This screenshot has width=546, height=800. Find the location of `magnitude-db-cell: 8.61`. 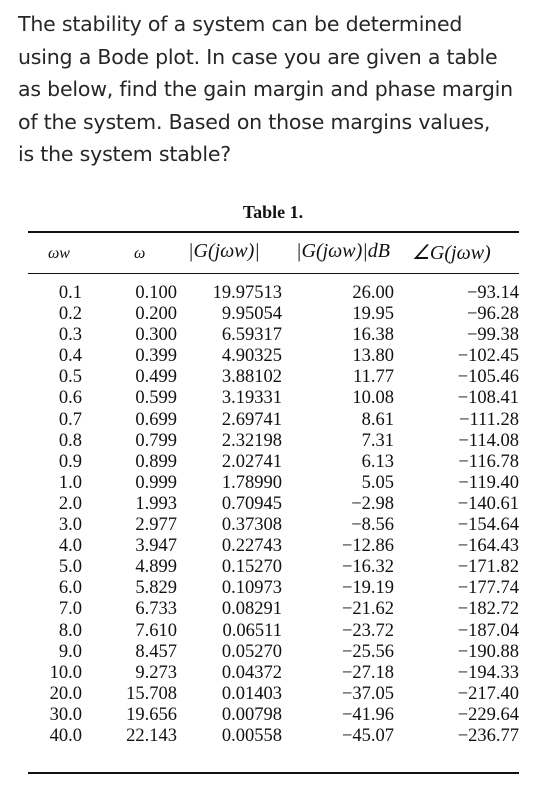

magnitude-db-cell: 8.61 is located at coordinates (377, 419).